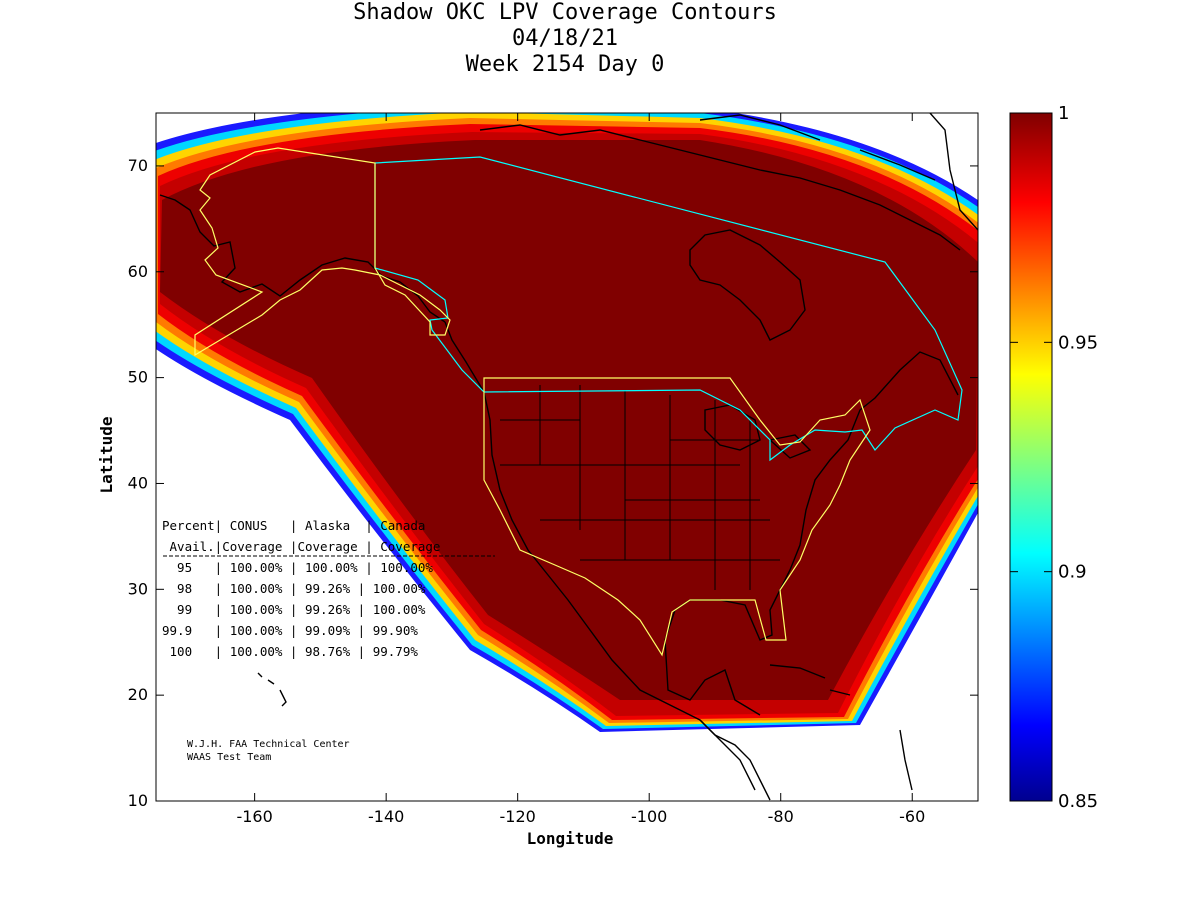 This screenshot has height=900, width=1200. What do you see at coordinates (518, 816) in the screenshot?
I see `x-tick-label: -120` at bounding box center [518, 816].